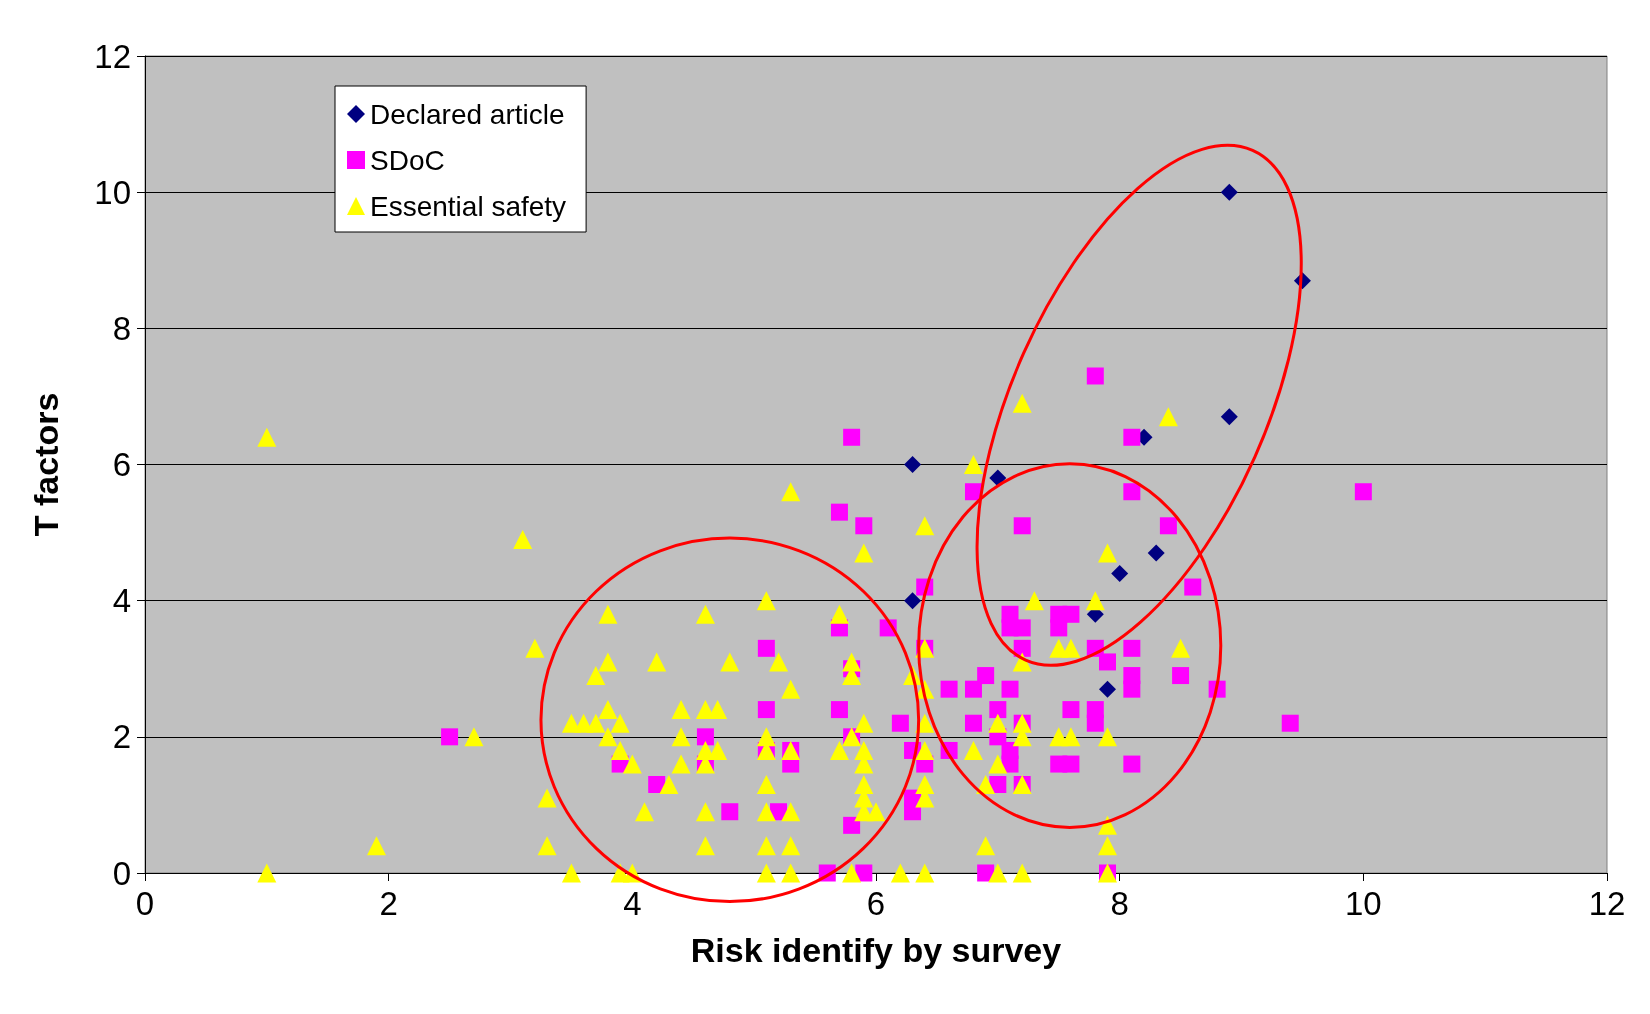 This screenshot has width=1650, height=1014. Describe the element at coordinates (121, 464) in the screenshot. I see `y-tick-label: 6` at that location.